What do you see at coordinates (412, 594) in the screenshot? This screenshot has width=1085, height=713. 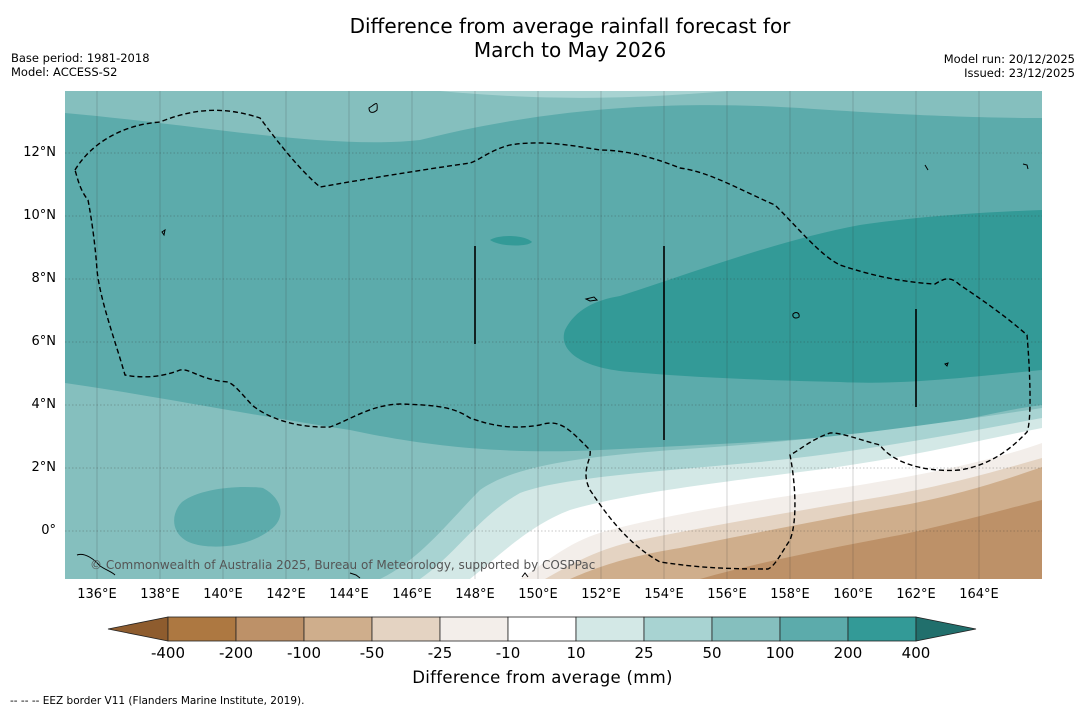 I see `lon-label-146e: 146°E` at bounding box center [412, 594].